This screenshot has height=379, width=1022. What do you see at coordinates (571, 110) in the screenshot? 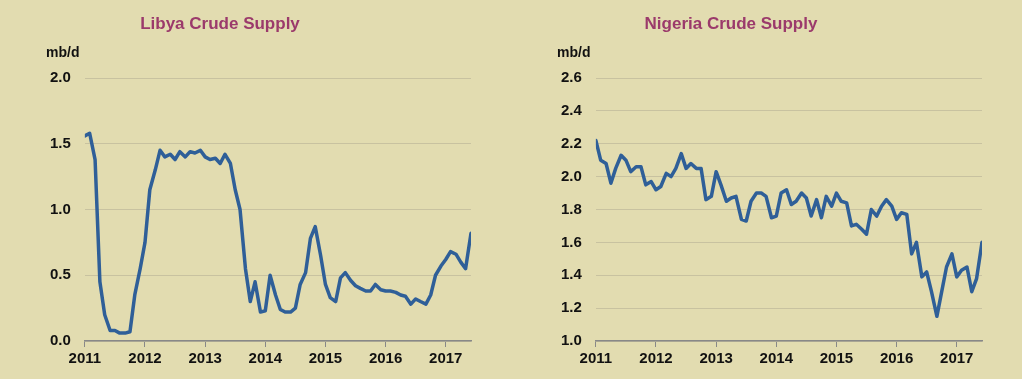
I see `y-tick-label: 2.4` at bounding box center [571, 110].